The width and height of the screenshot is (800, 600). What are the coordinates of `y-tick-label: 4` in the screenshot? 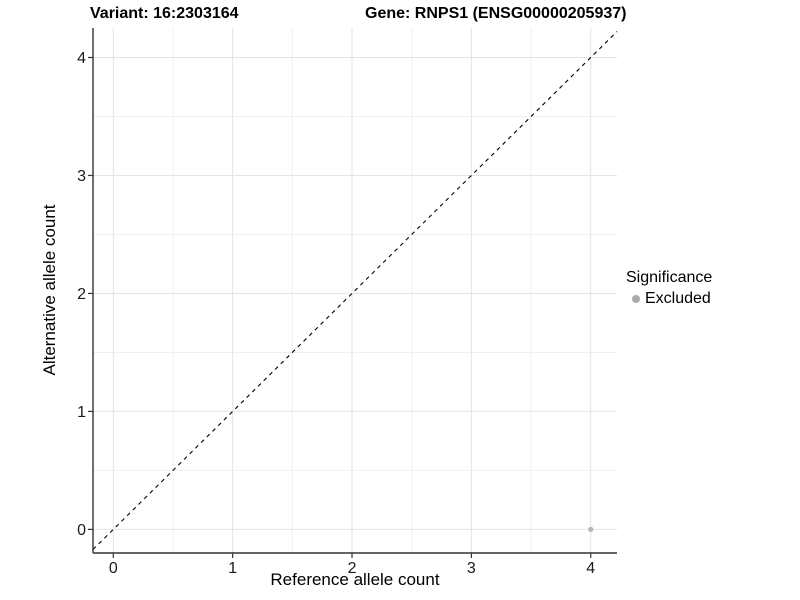 It's located at (81, 58).